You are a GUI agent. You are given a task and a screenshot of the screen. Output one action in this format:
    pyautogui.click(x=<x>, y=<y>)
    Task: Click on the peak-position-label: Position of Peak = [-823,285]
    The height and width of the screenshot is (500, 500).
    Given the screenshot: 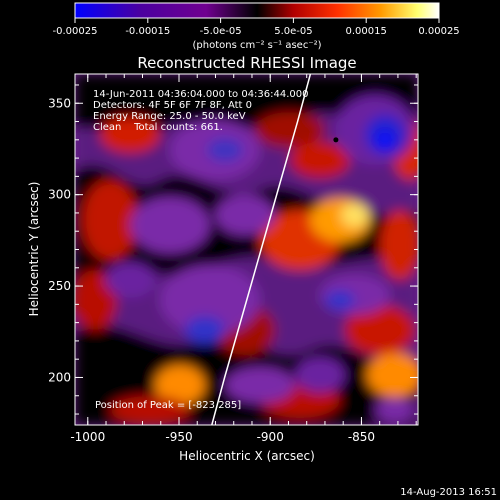 What is the action you would take?
    pyautogui.click(x=168, y=405)
    